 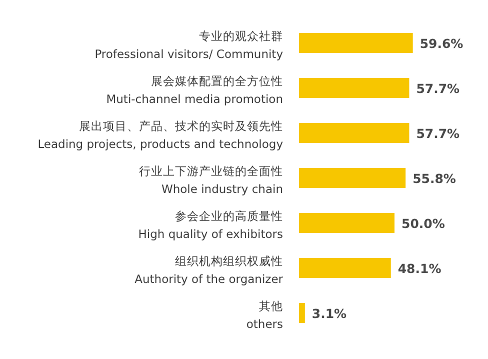 I want to click on y-tick-label: 组织机构组织权威性 Authority of the organizer, so click(x=209, y=270).